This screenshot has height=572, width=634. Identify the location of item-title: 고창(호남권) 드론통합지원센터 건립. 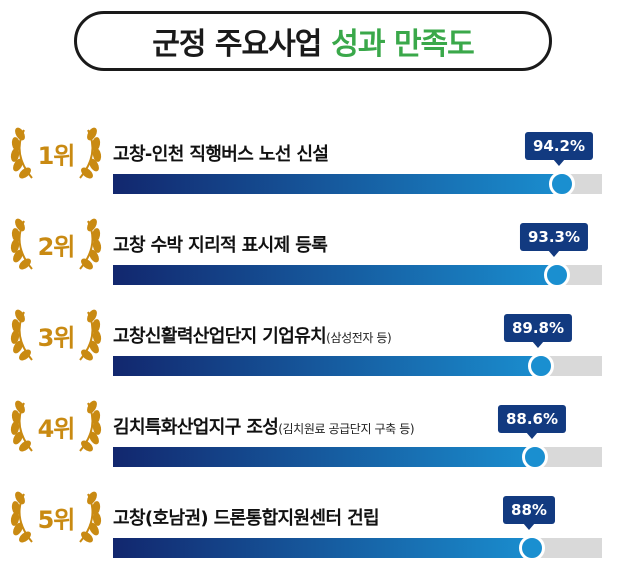
(246, 518).